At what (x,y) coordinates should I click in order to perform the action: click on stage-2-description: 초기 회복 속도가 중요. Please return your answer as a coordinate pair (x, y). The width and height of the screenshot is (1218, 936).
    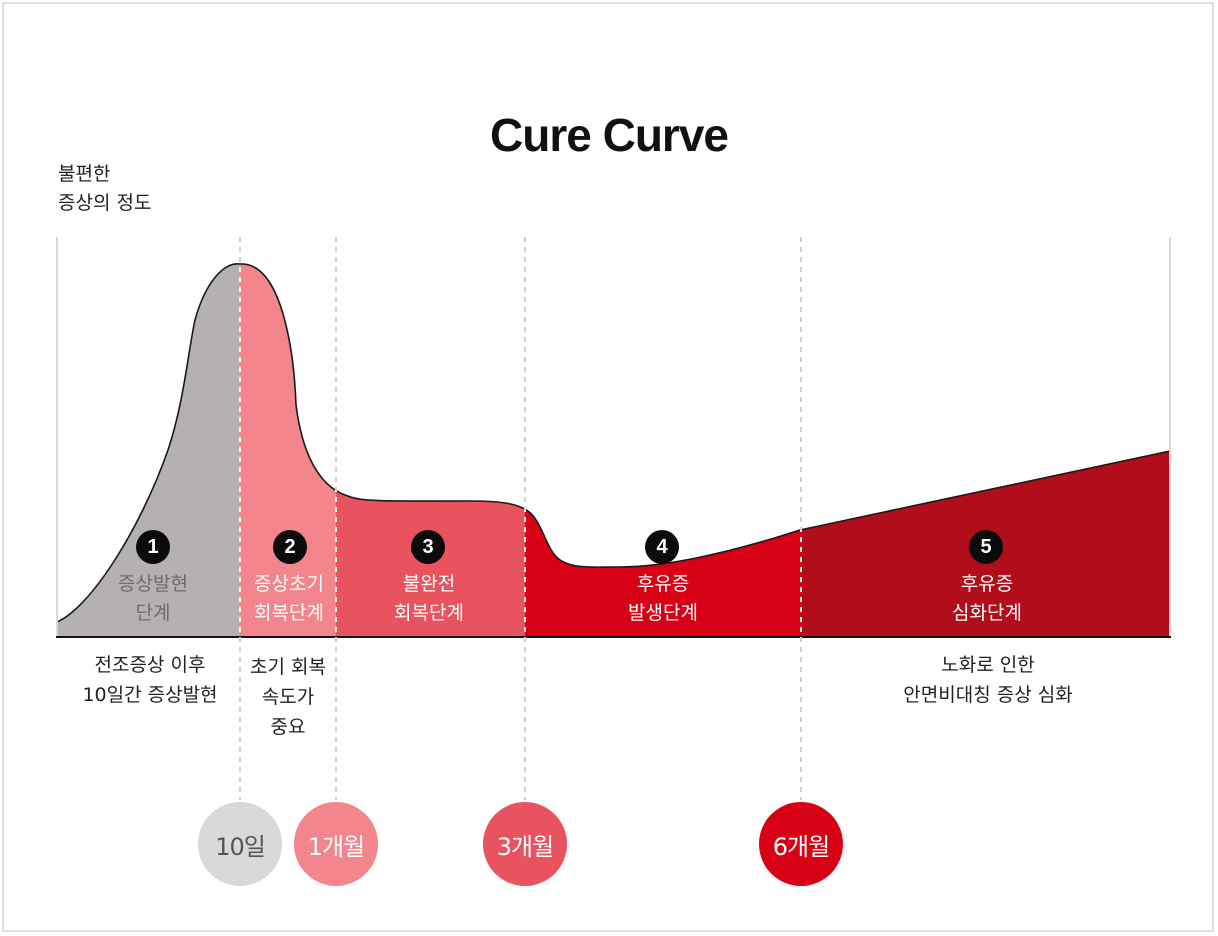
    Looking at the image, I should click on (288, 697).